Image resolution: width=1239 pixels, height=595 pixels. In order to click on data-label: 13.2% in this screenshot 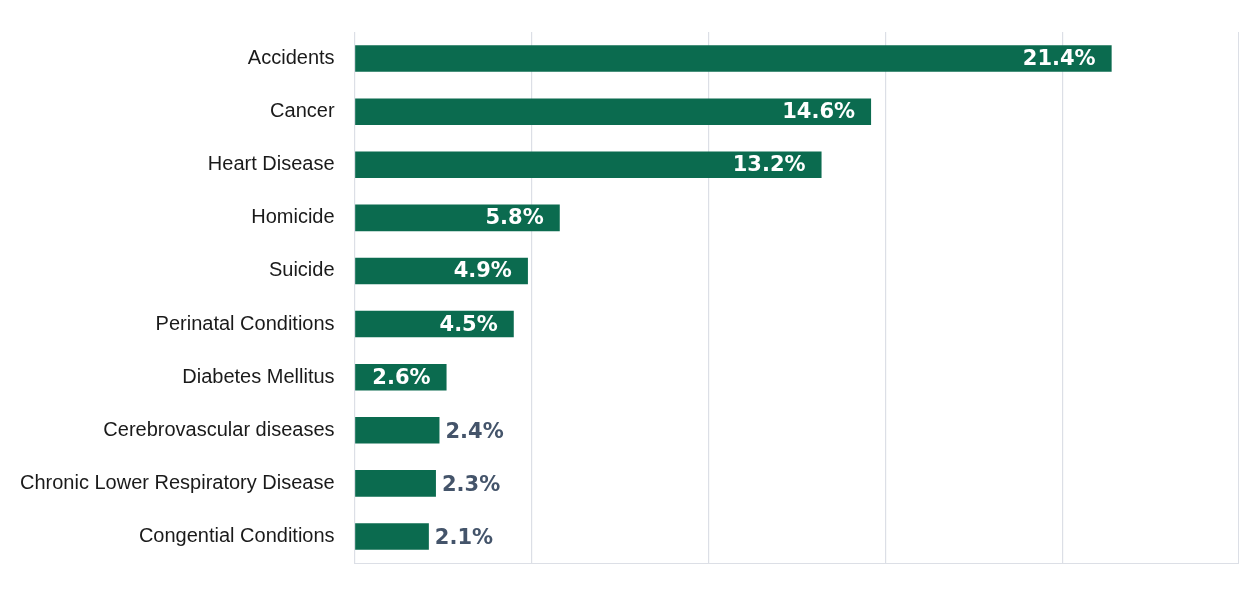, I will do `click(769, 164)`.